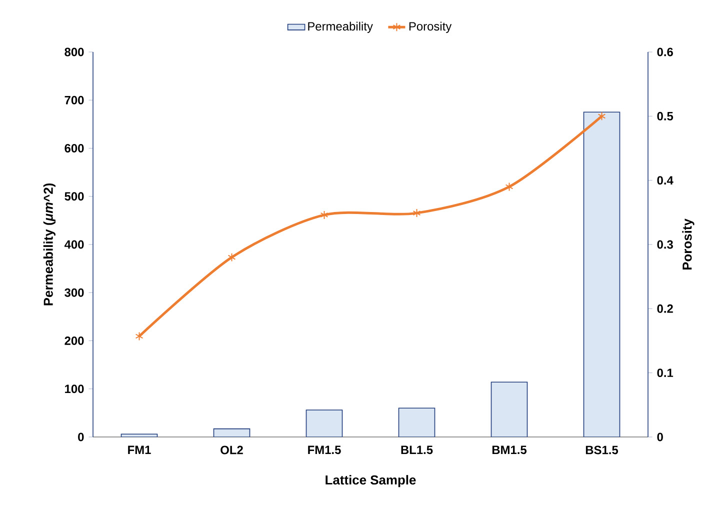  I want to click on y-tick-label: 0, so click(81, 437).